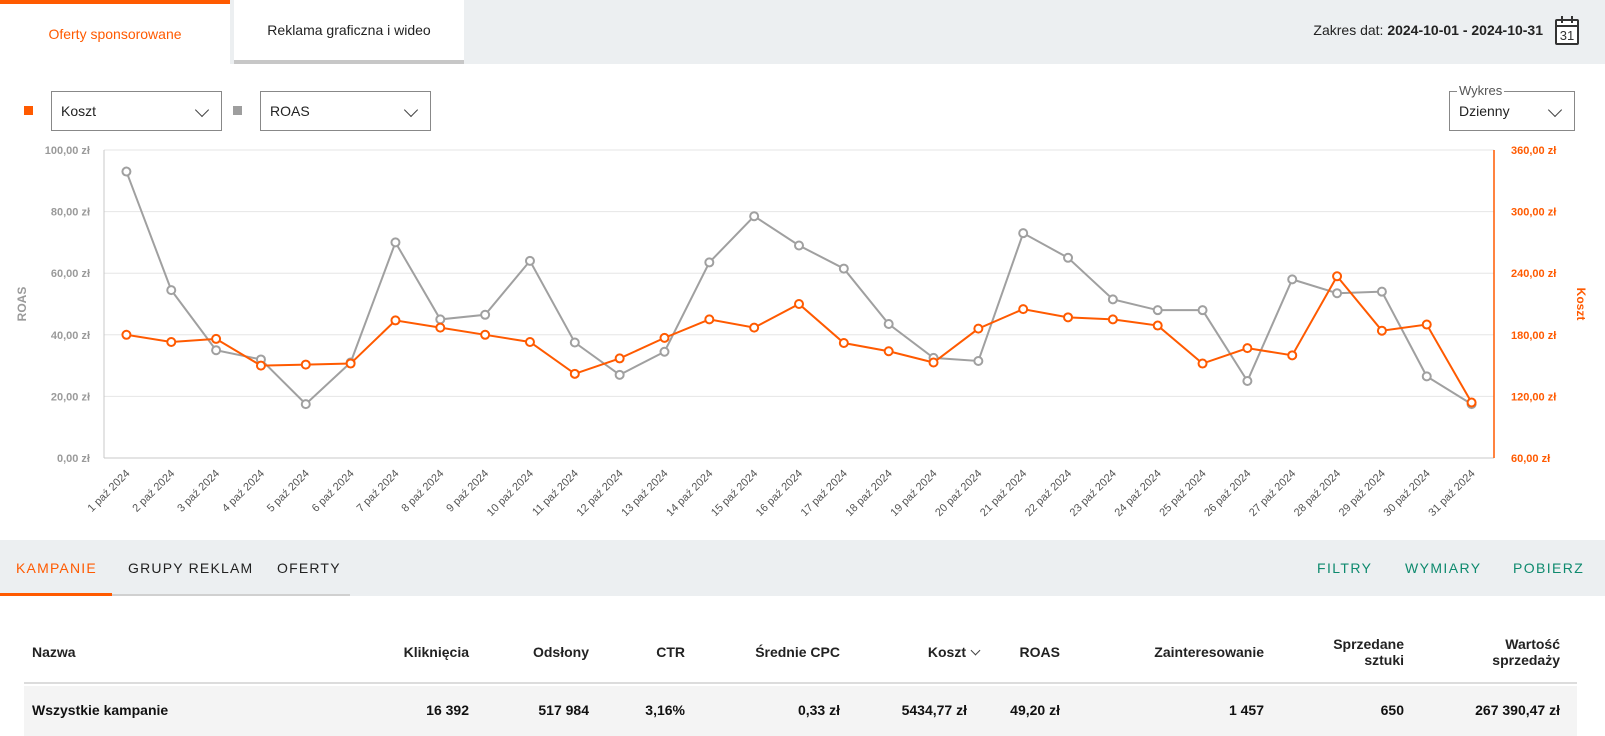 This screenshot has height=736, width=1605. Describe the element at coordinates (70, 213) in the screenshot. I see `left-axis-tick: 80,00 zł` at that location.